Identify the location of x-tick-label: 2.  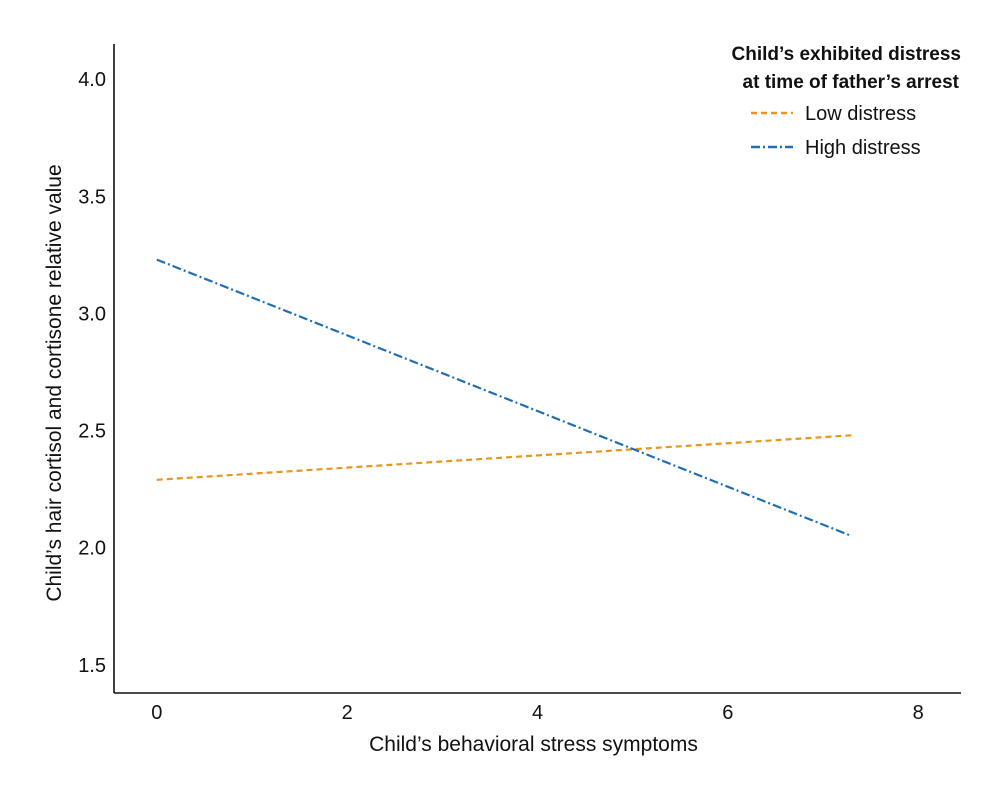
(347, 713).